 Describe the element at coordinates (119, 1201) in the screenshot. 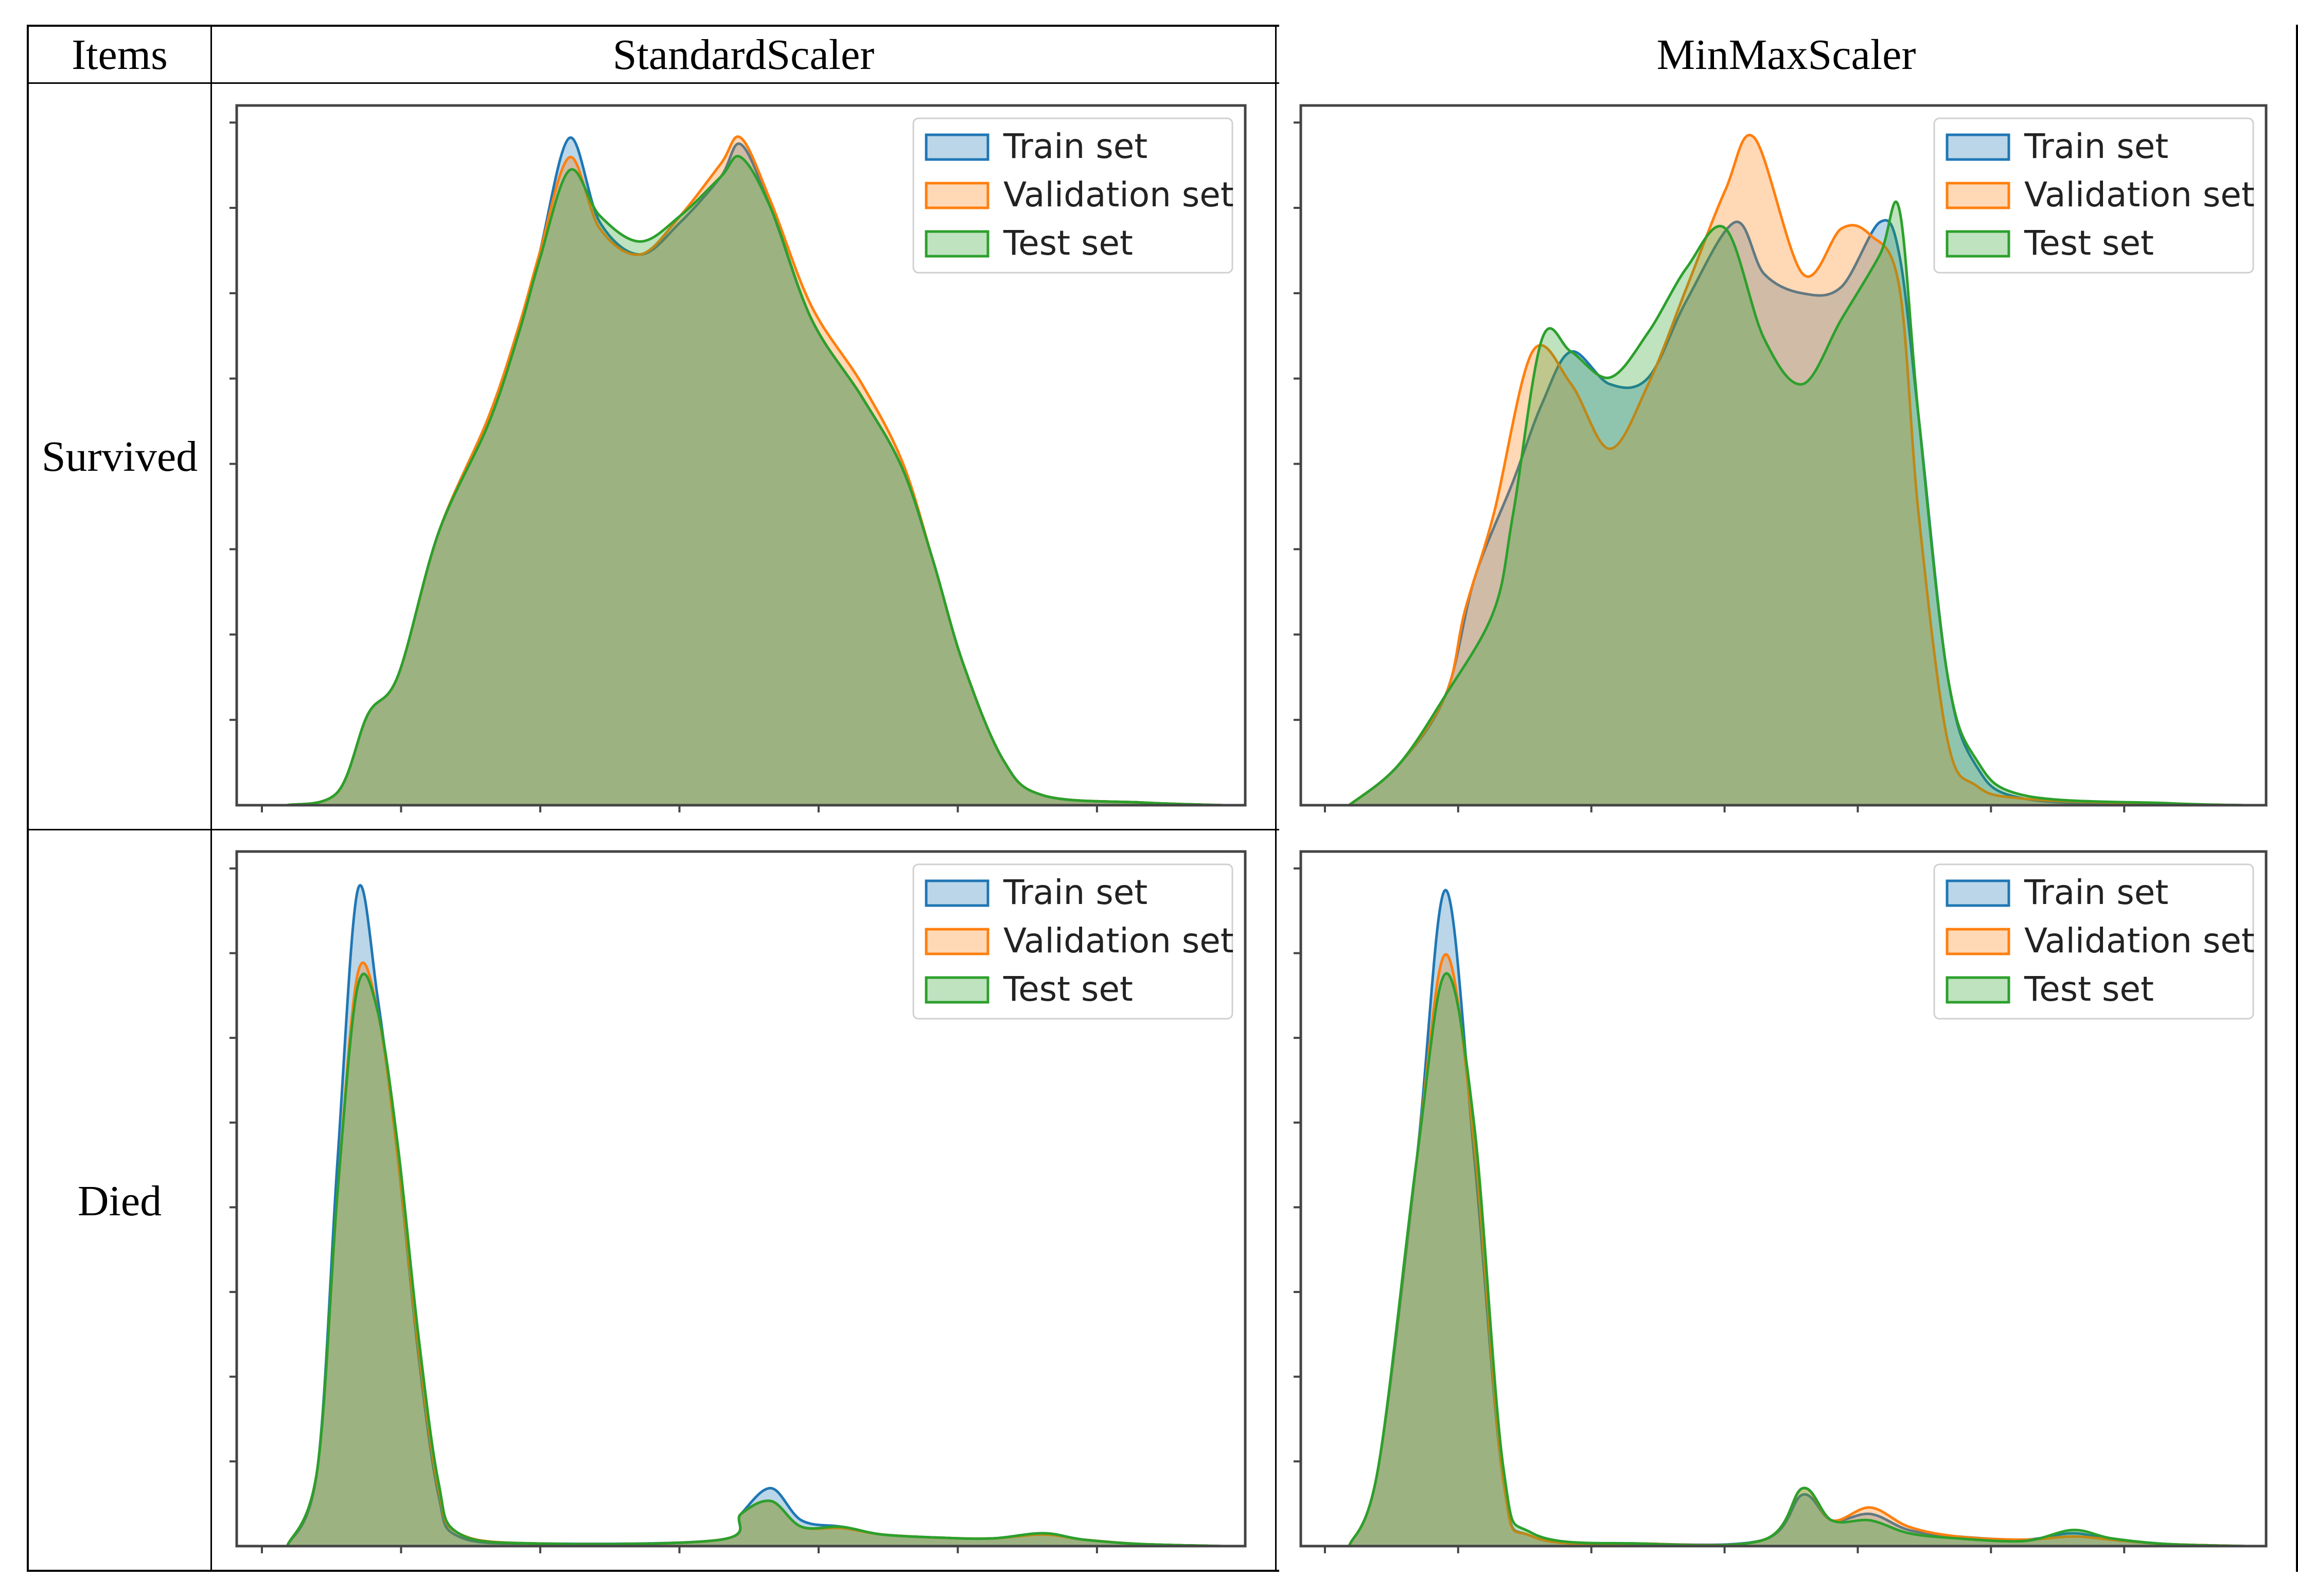

I see `row-label-died: Died` at that location.